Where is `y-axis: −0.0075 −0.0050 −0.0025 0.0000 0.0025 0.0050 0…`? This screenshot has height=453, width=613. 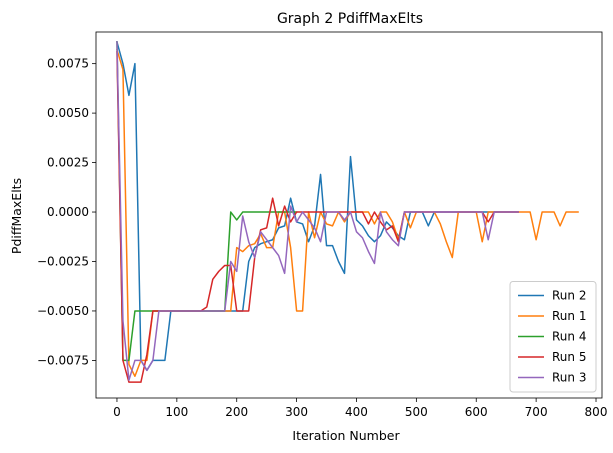
y-axis: −0.0075 −0.0050 −0.0025 0.0000 0.0025 0.0050 0… is located at coordinates (66, 212).